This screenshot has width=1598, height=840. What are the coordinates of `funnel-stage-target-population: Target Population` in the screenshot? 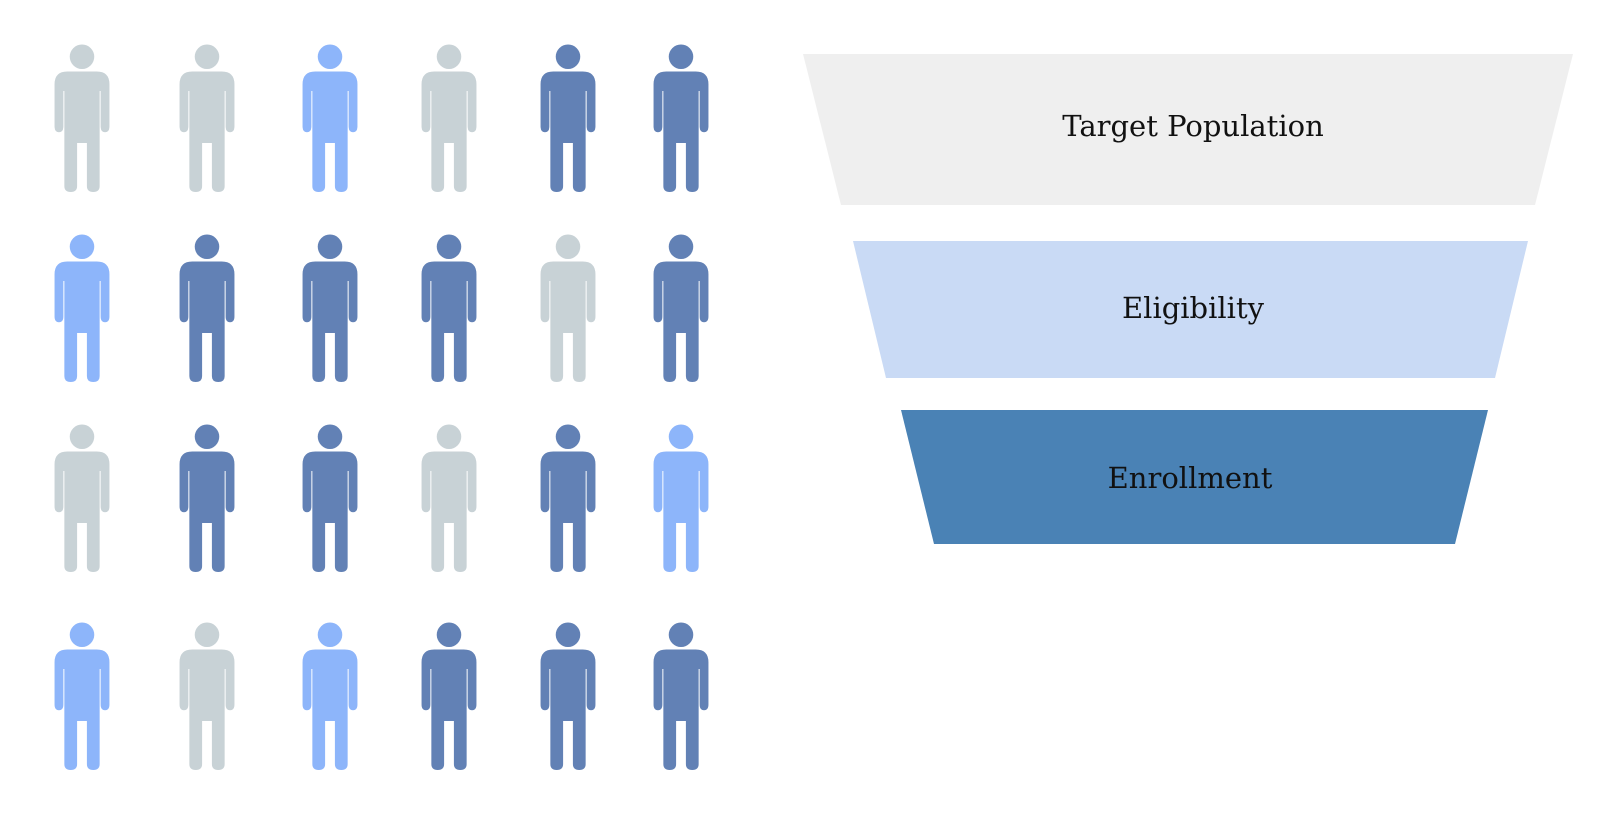 It's located at (1188, 129).